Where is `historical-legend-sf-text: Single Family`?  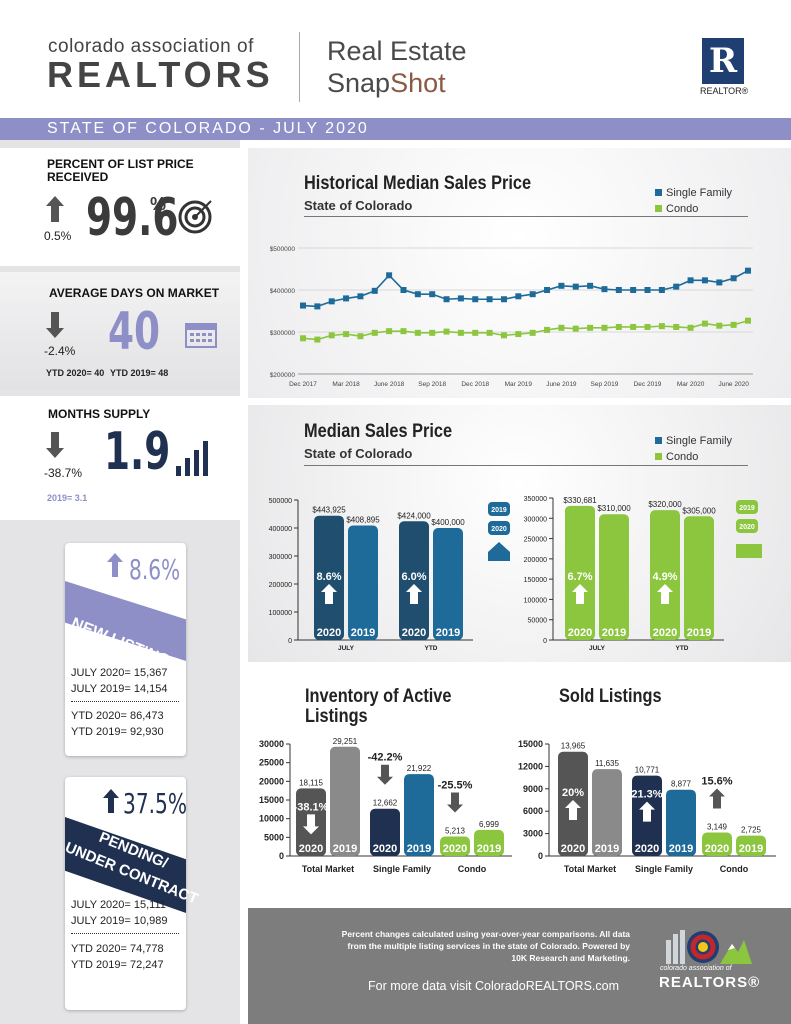 historical-legend-sf-text: Single Family is located at coordinates (699, 193).